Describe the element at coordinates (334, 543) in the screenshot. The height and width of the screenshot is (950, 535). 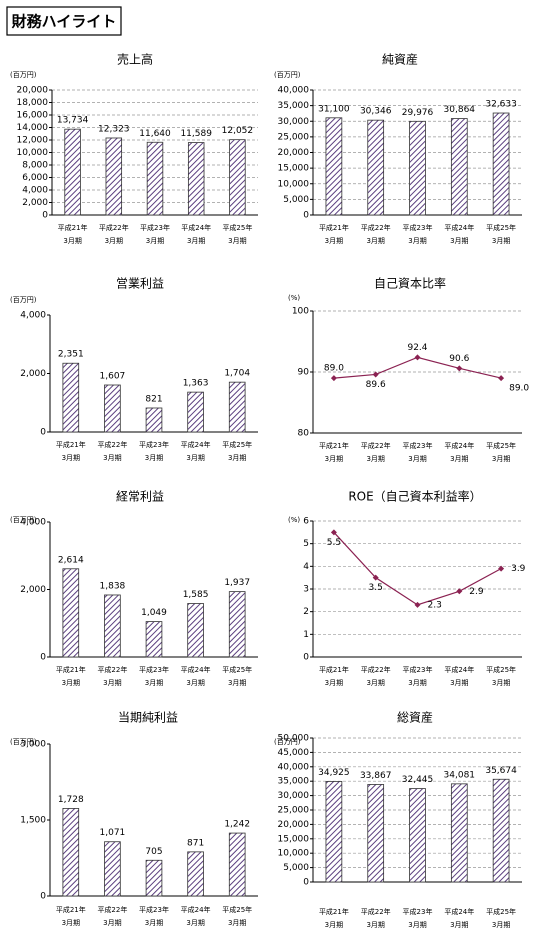
I see `value-label: 5.5` at that location.